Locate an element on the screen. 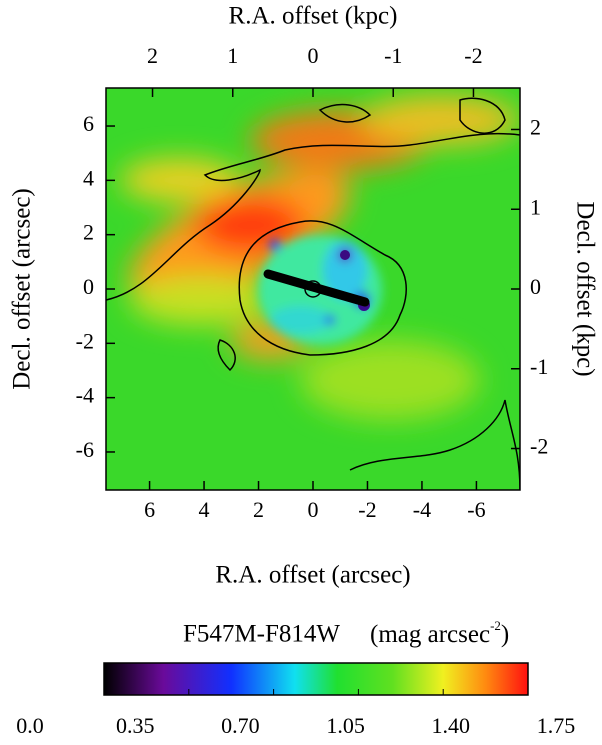 The image size is (602, 745). x-tick-label: -2 is located at coordinates (367, 509).